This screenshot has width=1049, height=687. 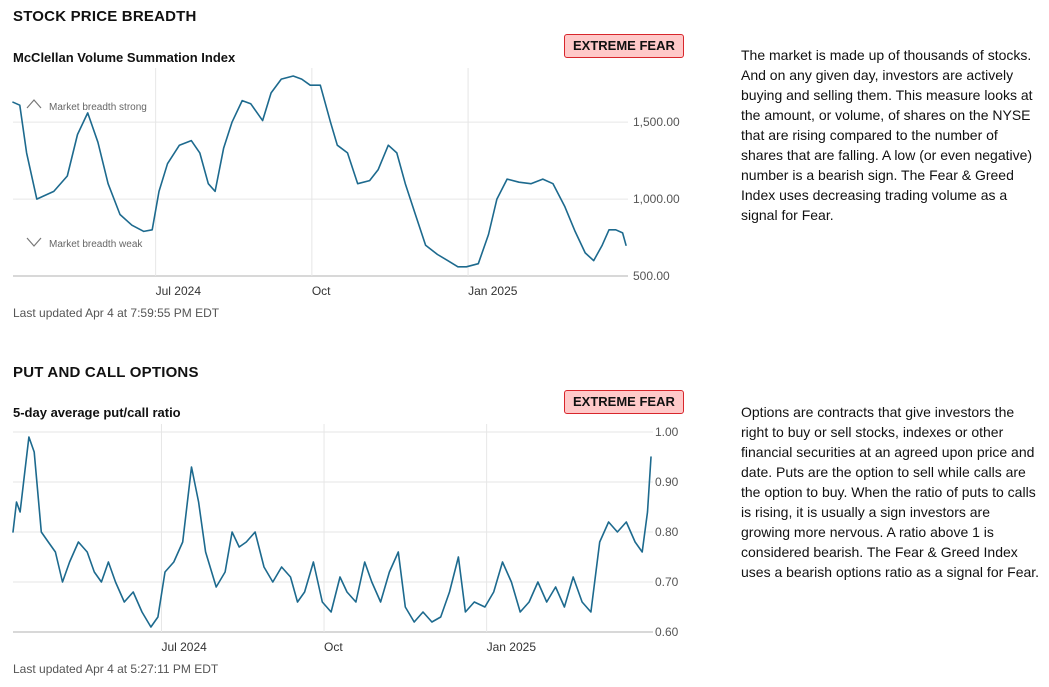 I want to click on annotation-breadth-strong: Market breadth strong, so click(x=98, y=107).